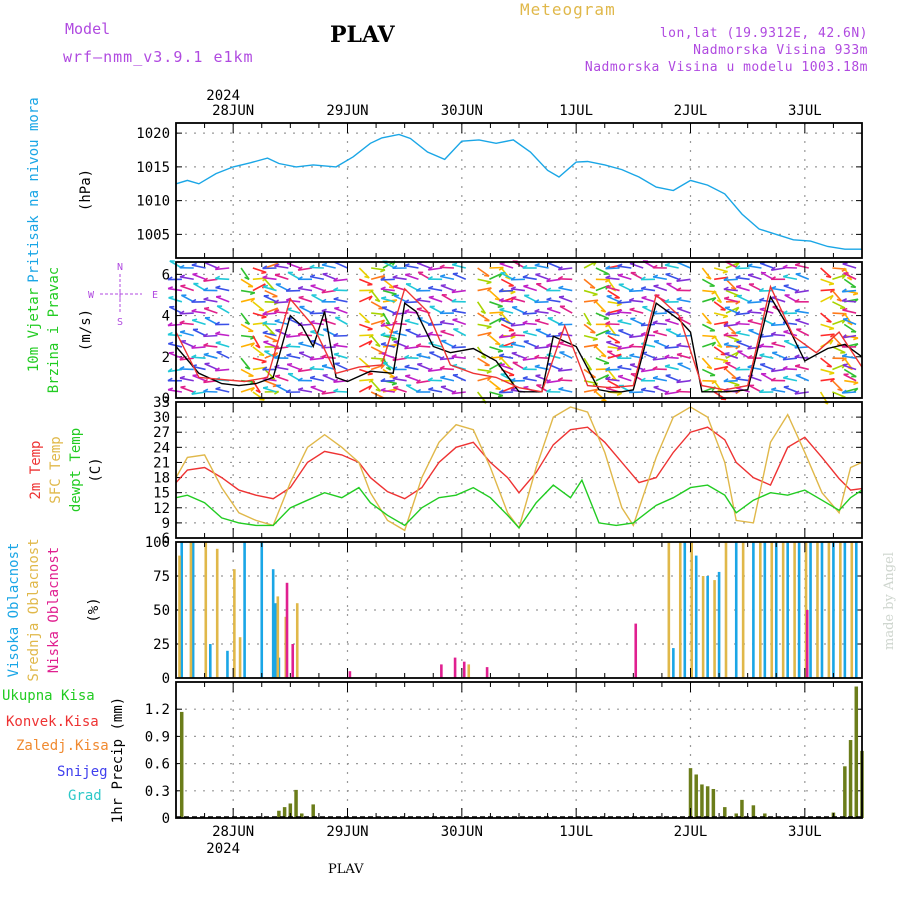  Describe the element at coordinates (48, 696) in the screenshot. I see `precip-legend-item: Ukupna Kisa` at that location.